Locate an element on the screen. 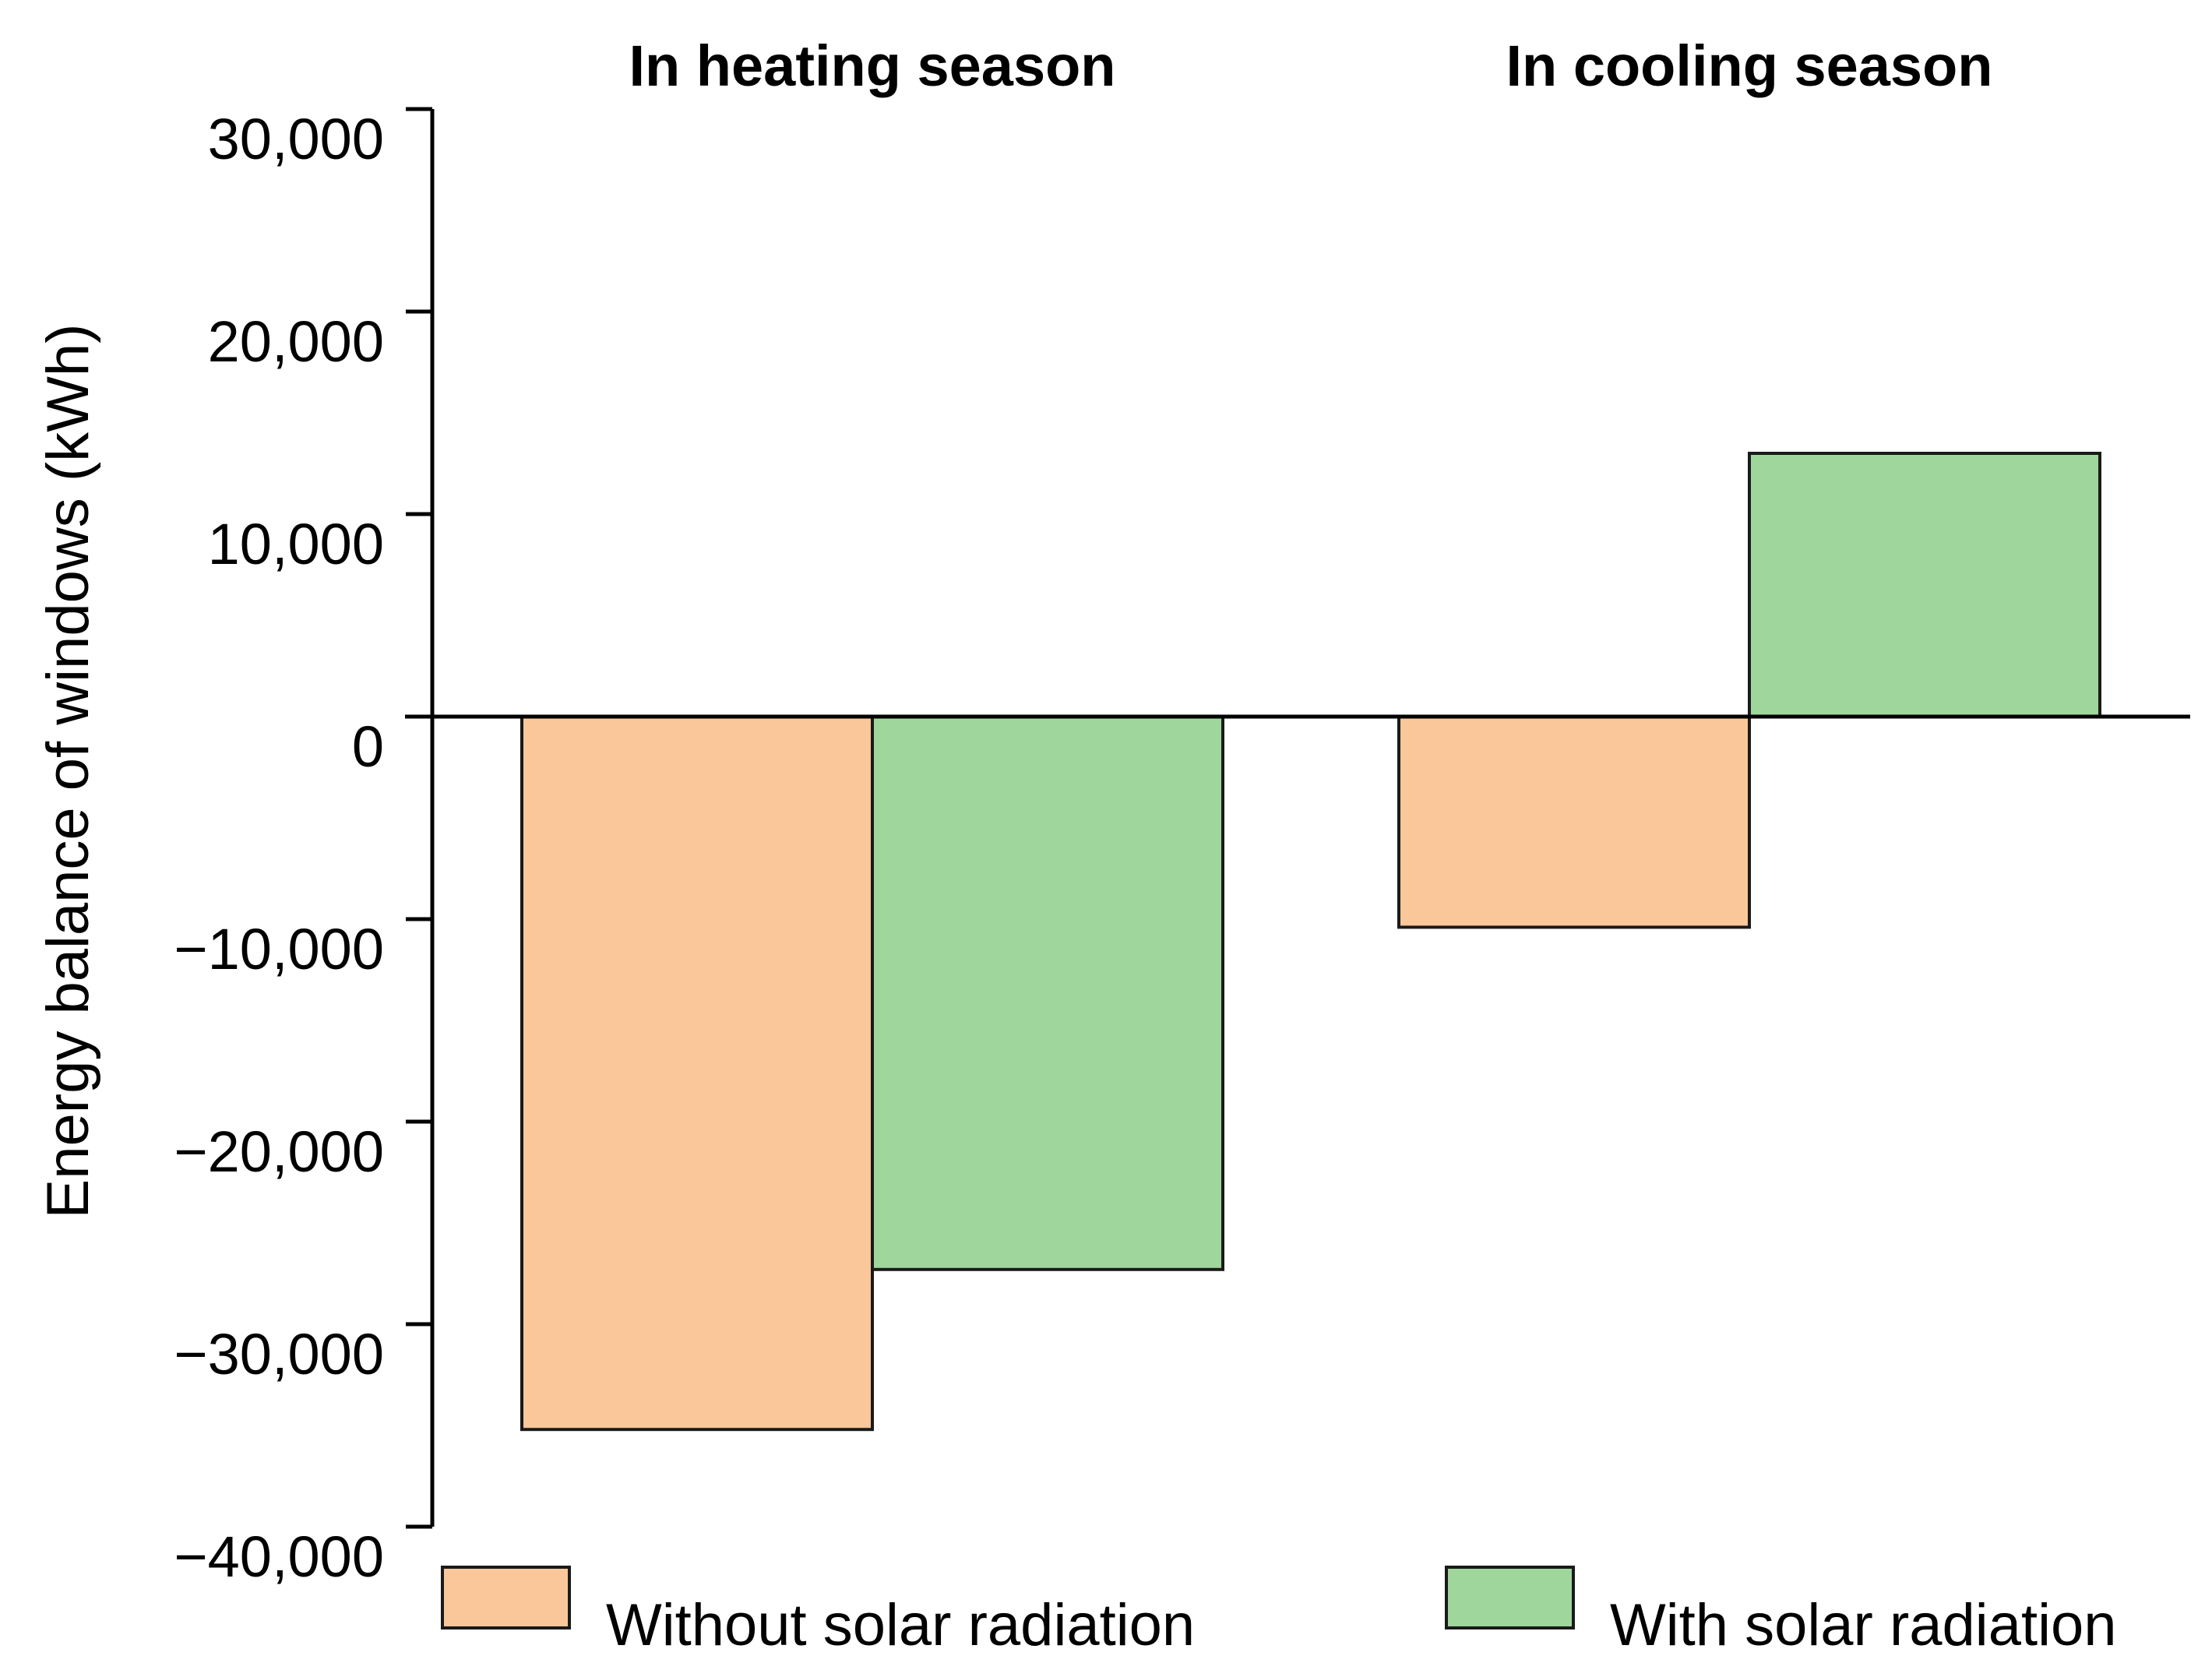  y-tick-label: 20,000 is located at coordinates (296, 341).